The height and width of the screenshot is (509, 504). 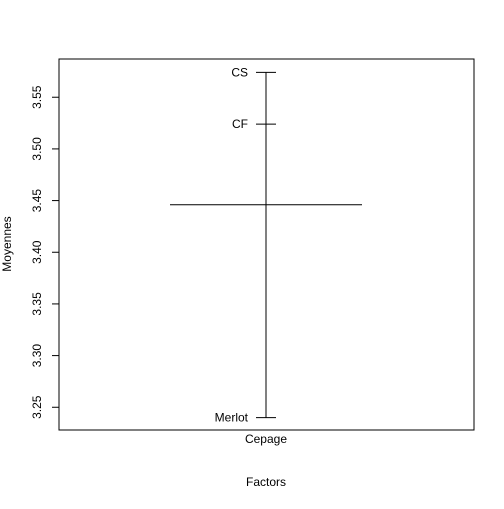 What do you see at coordinates (37, 252) in the screenshot?
I see `y-tick-label-3: 3.40` at bounding box center [37, 252].